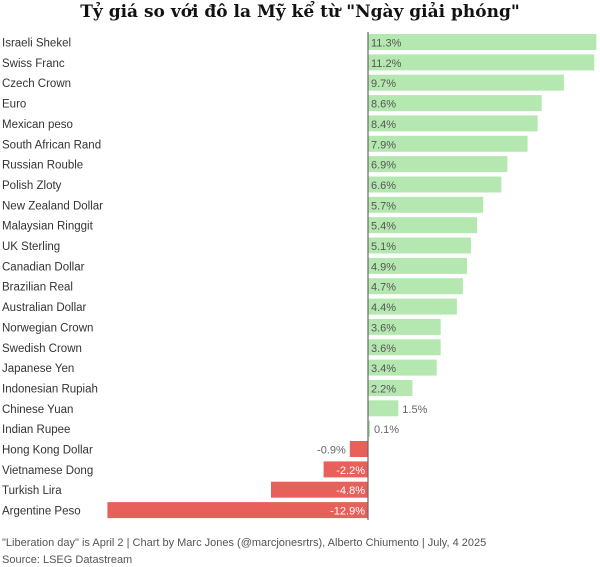  What do you see at coordinates (419, 245) in the screenshot?
I see `bar-uk-sterling` at bounding box center [419, 245].